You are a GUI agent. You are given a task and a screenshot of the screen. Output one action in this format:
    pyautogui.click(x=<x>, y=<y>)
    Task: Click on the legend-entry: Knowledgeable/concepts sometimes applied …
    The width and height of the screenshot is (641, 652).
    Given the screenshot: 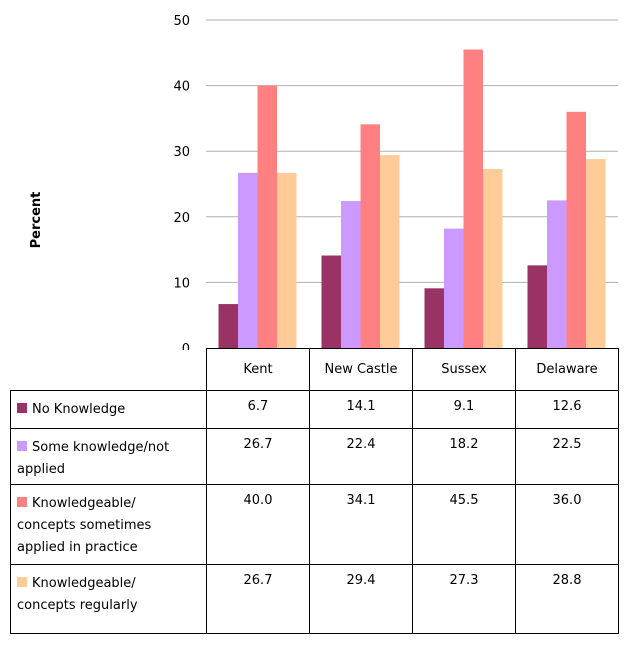 What is the action you would take?
    pyautogui.click(x=108, y=524)
    